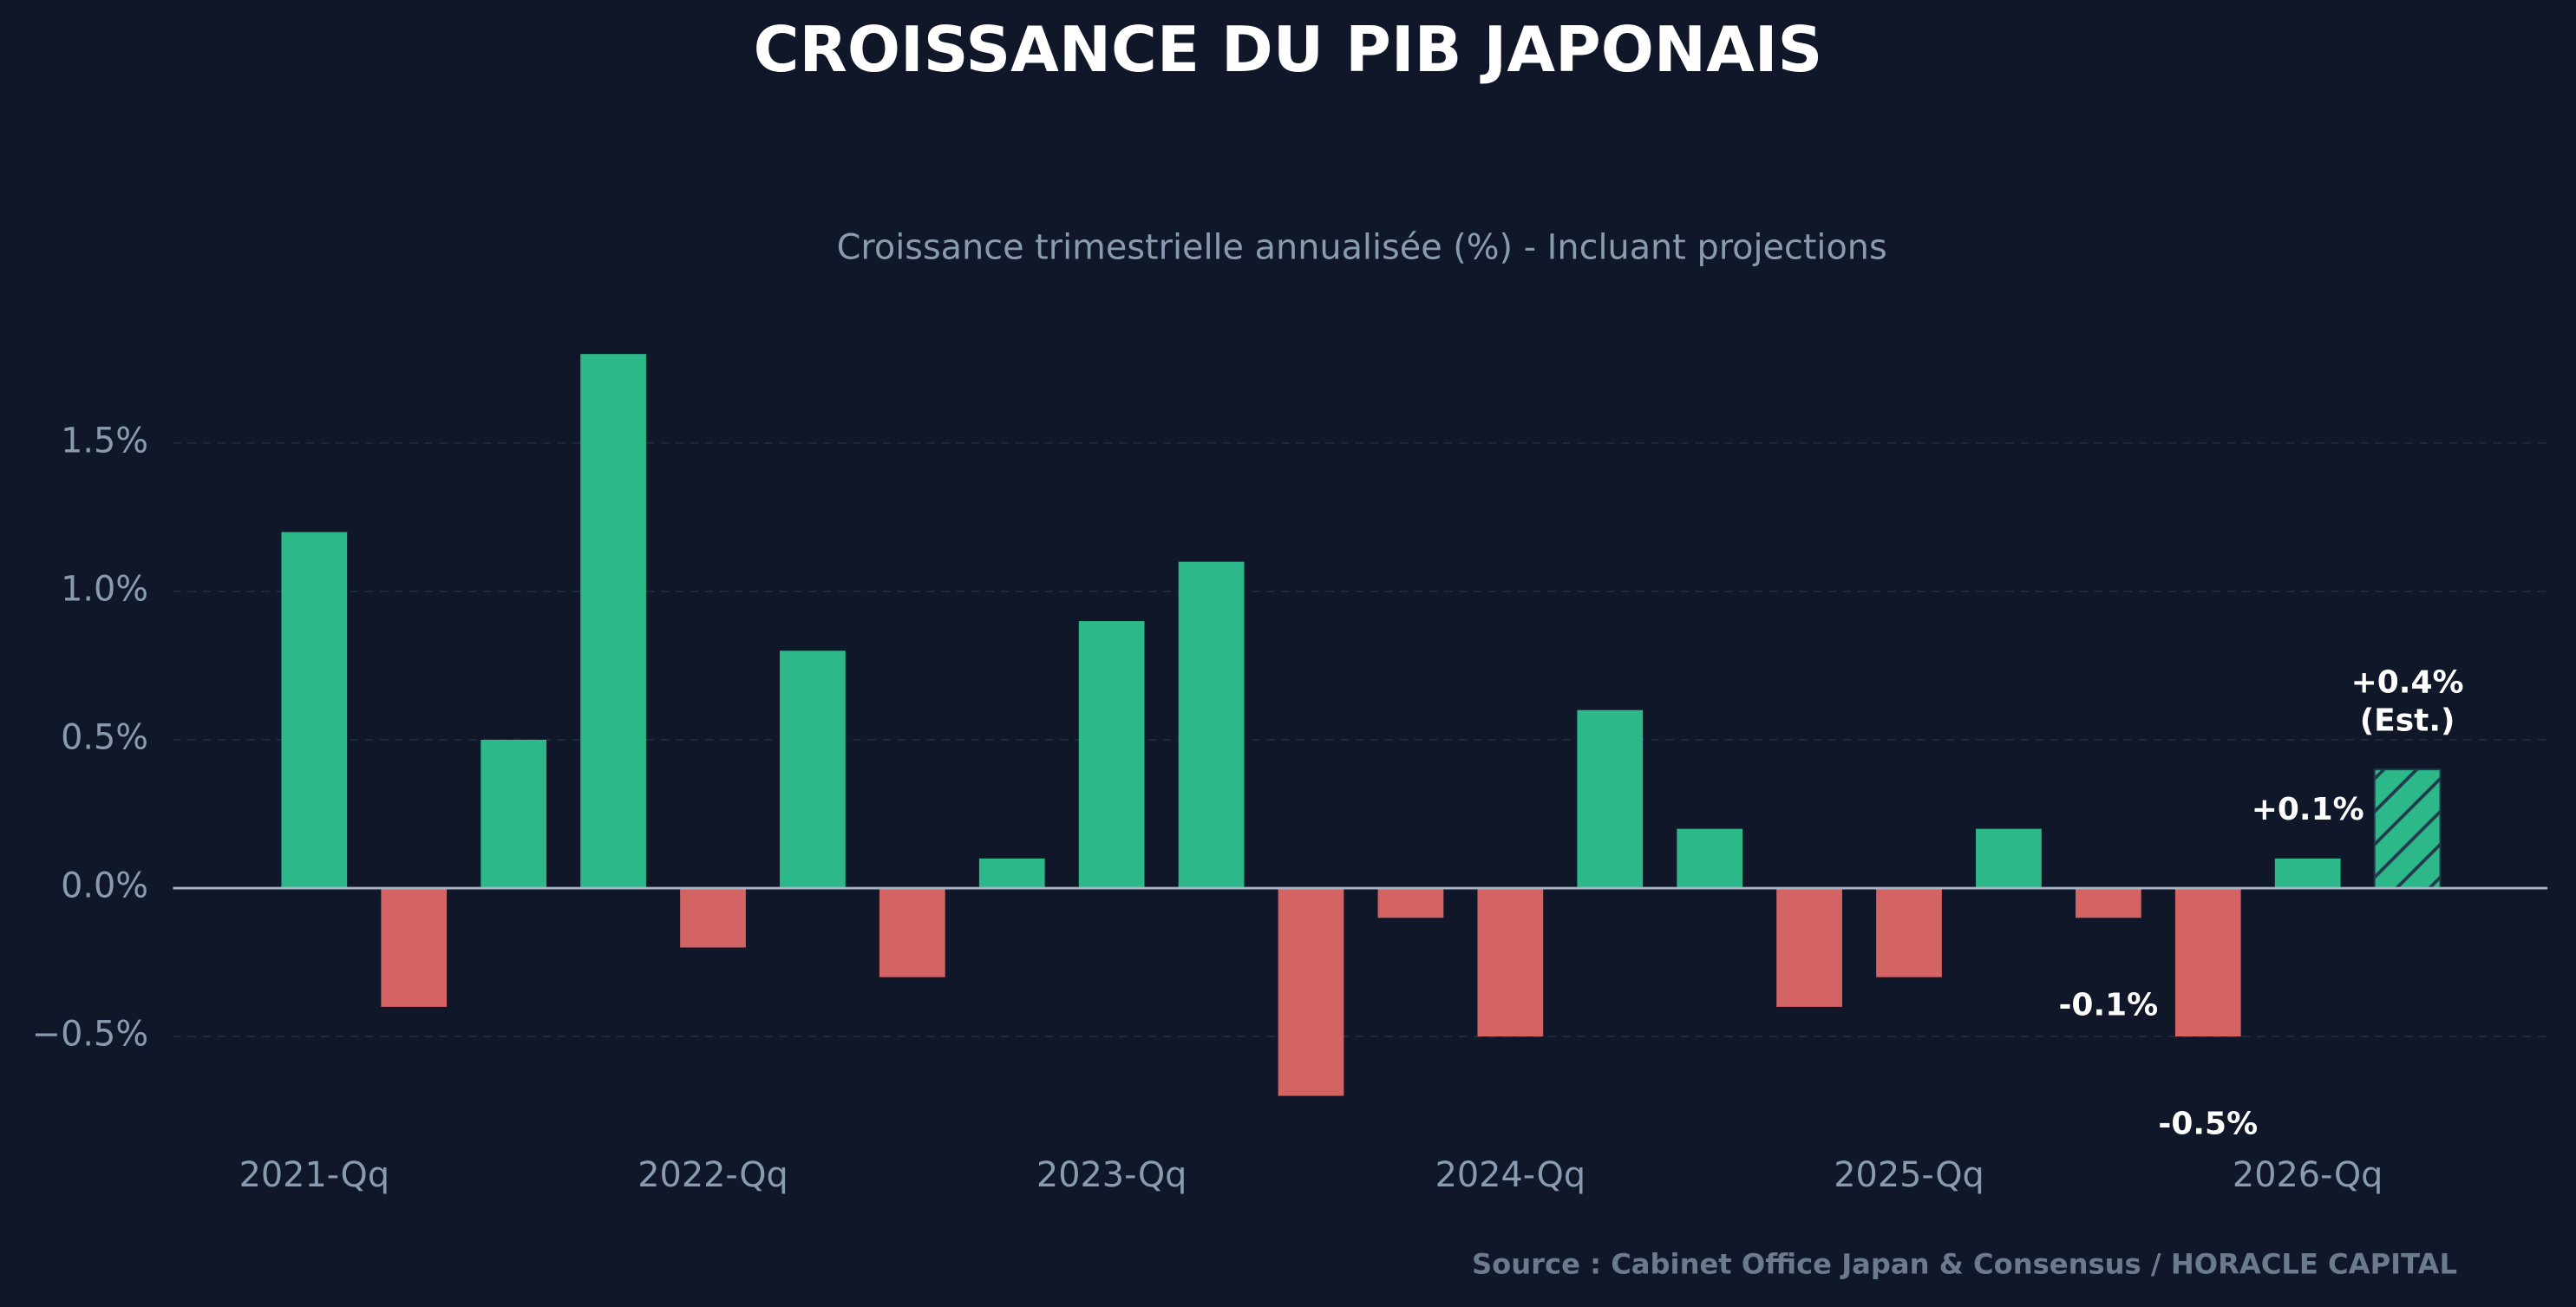 The width and height of the screenshot is (2576, 1307). I want to click on y-tick-label: 1.0%, so click(104, 589).